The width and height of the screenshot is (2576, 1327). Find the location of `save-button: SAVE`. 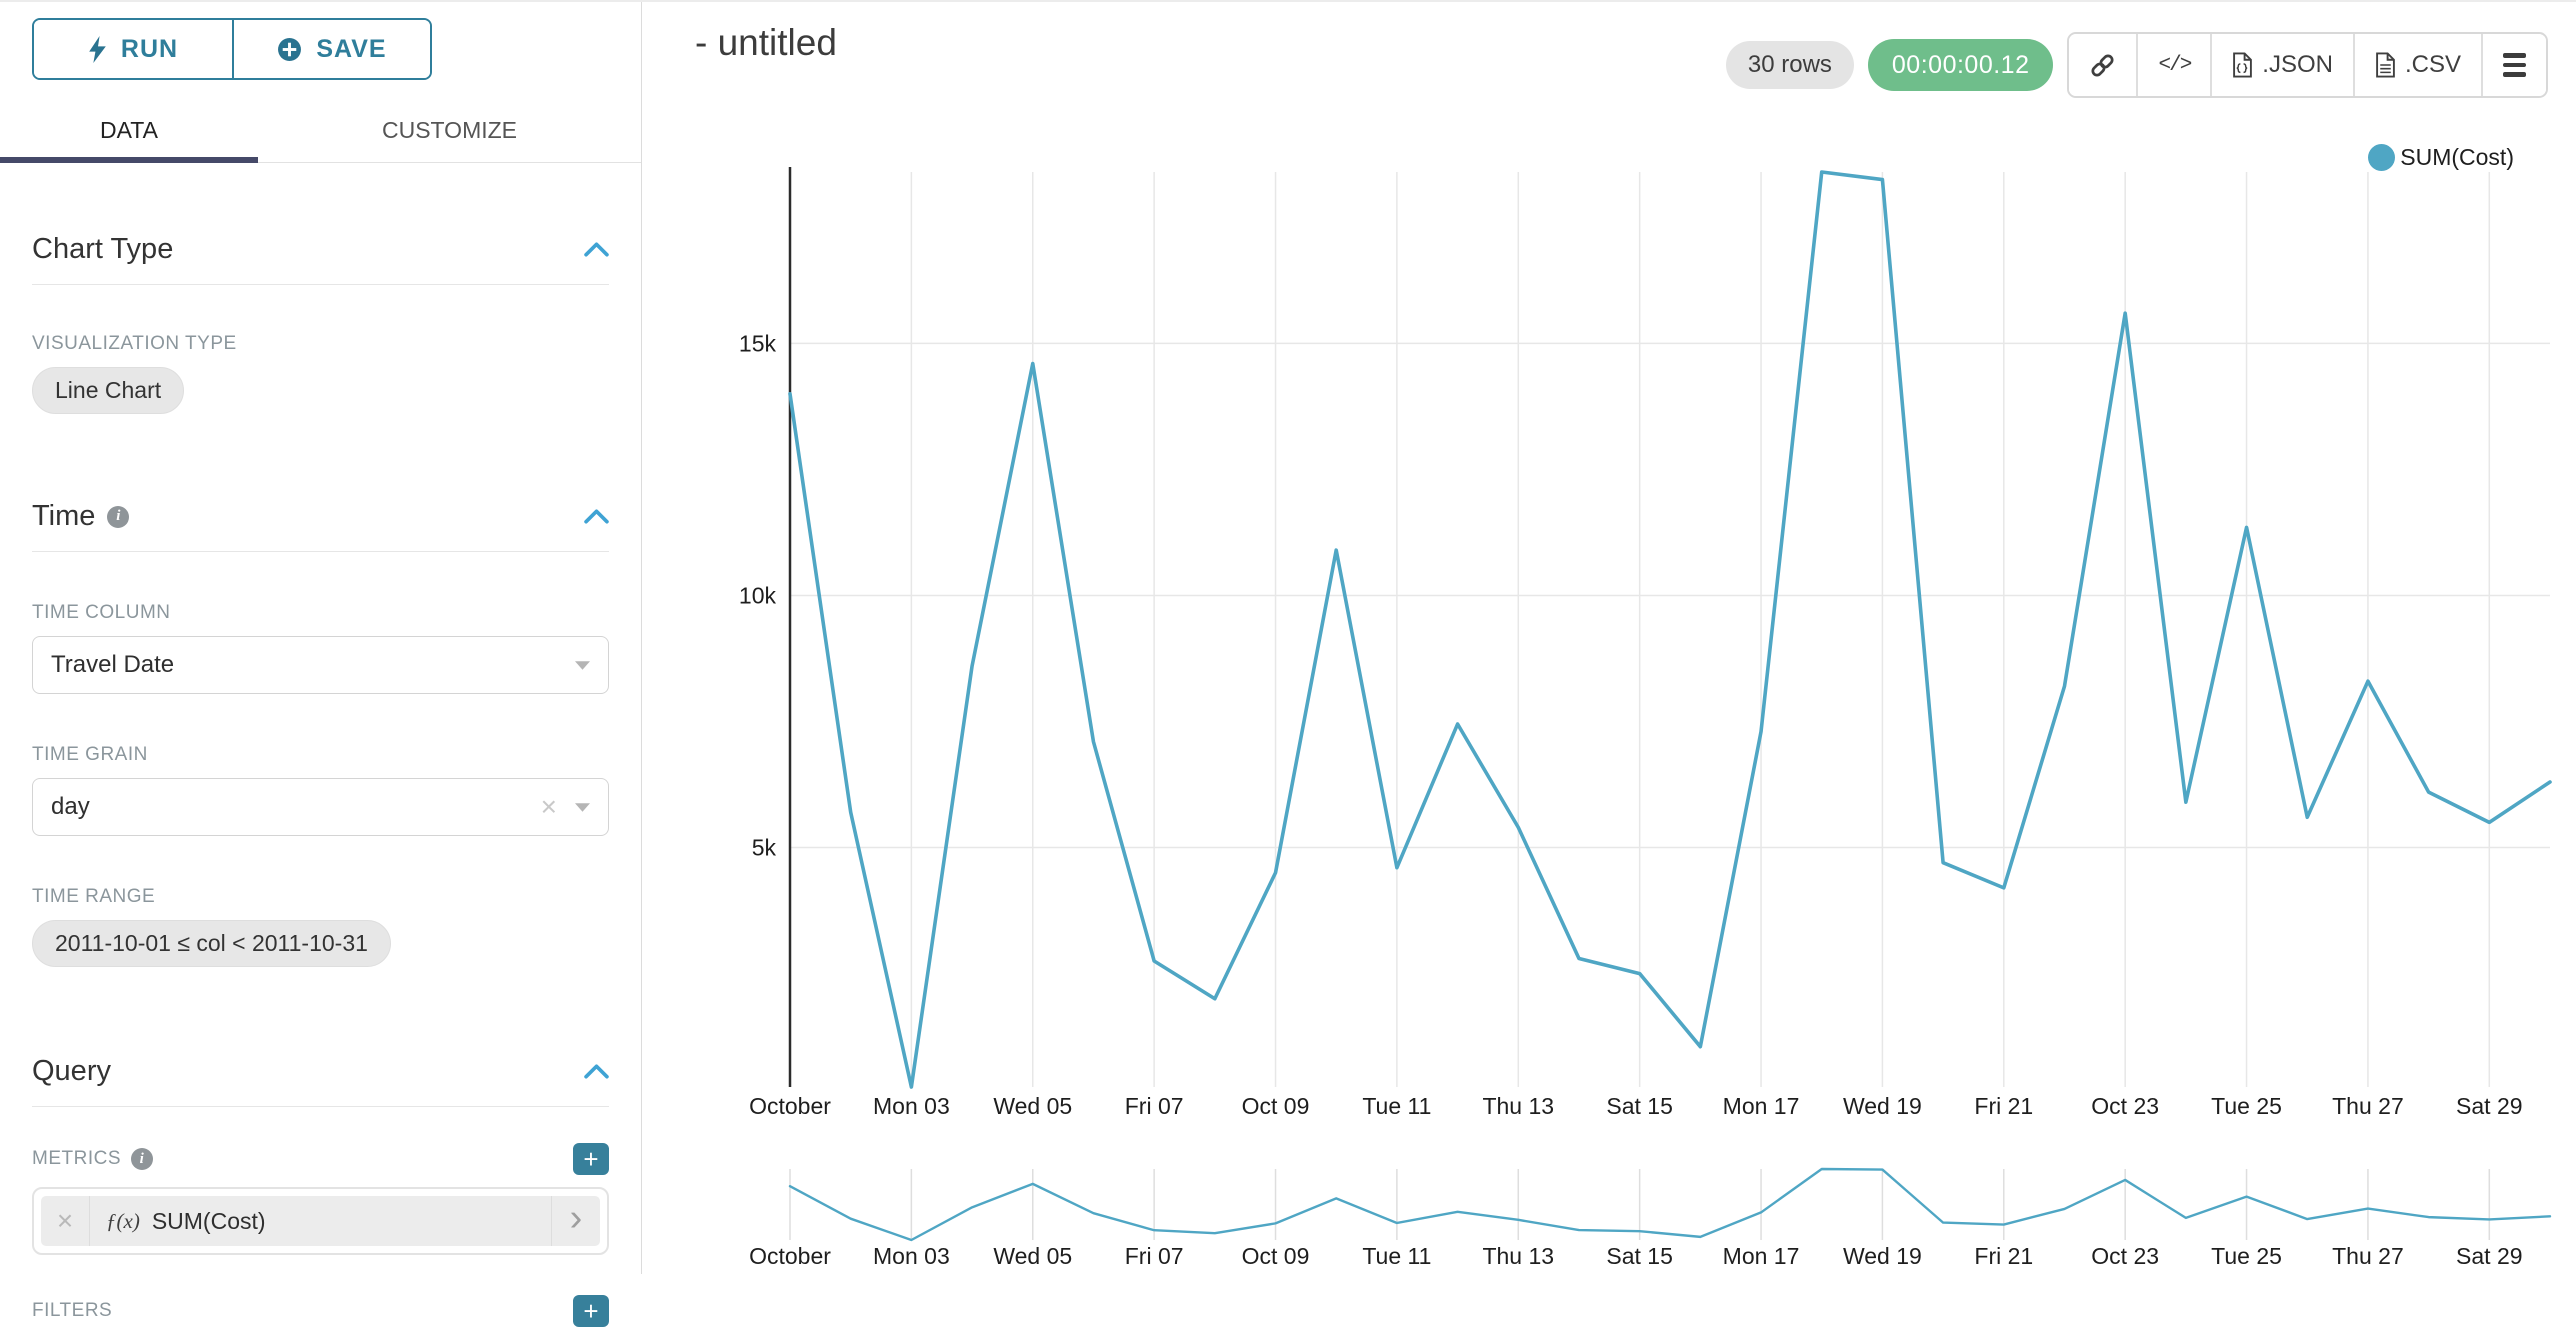

save-button: SAVE is located at coordinates (331, 49).